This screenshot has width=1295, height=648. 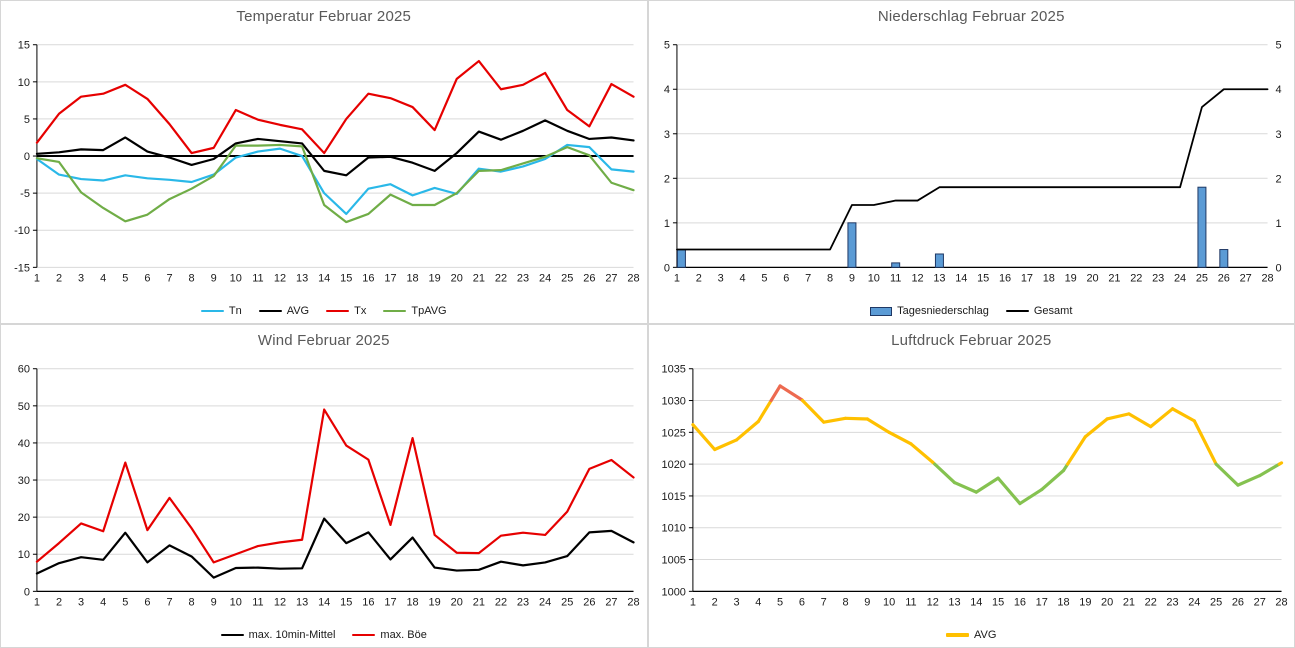 What do you see at coordinates (429, 311) in the screenshot?
I see `legend-label: TpAVG` at bounding box center [429, 311].